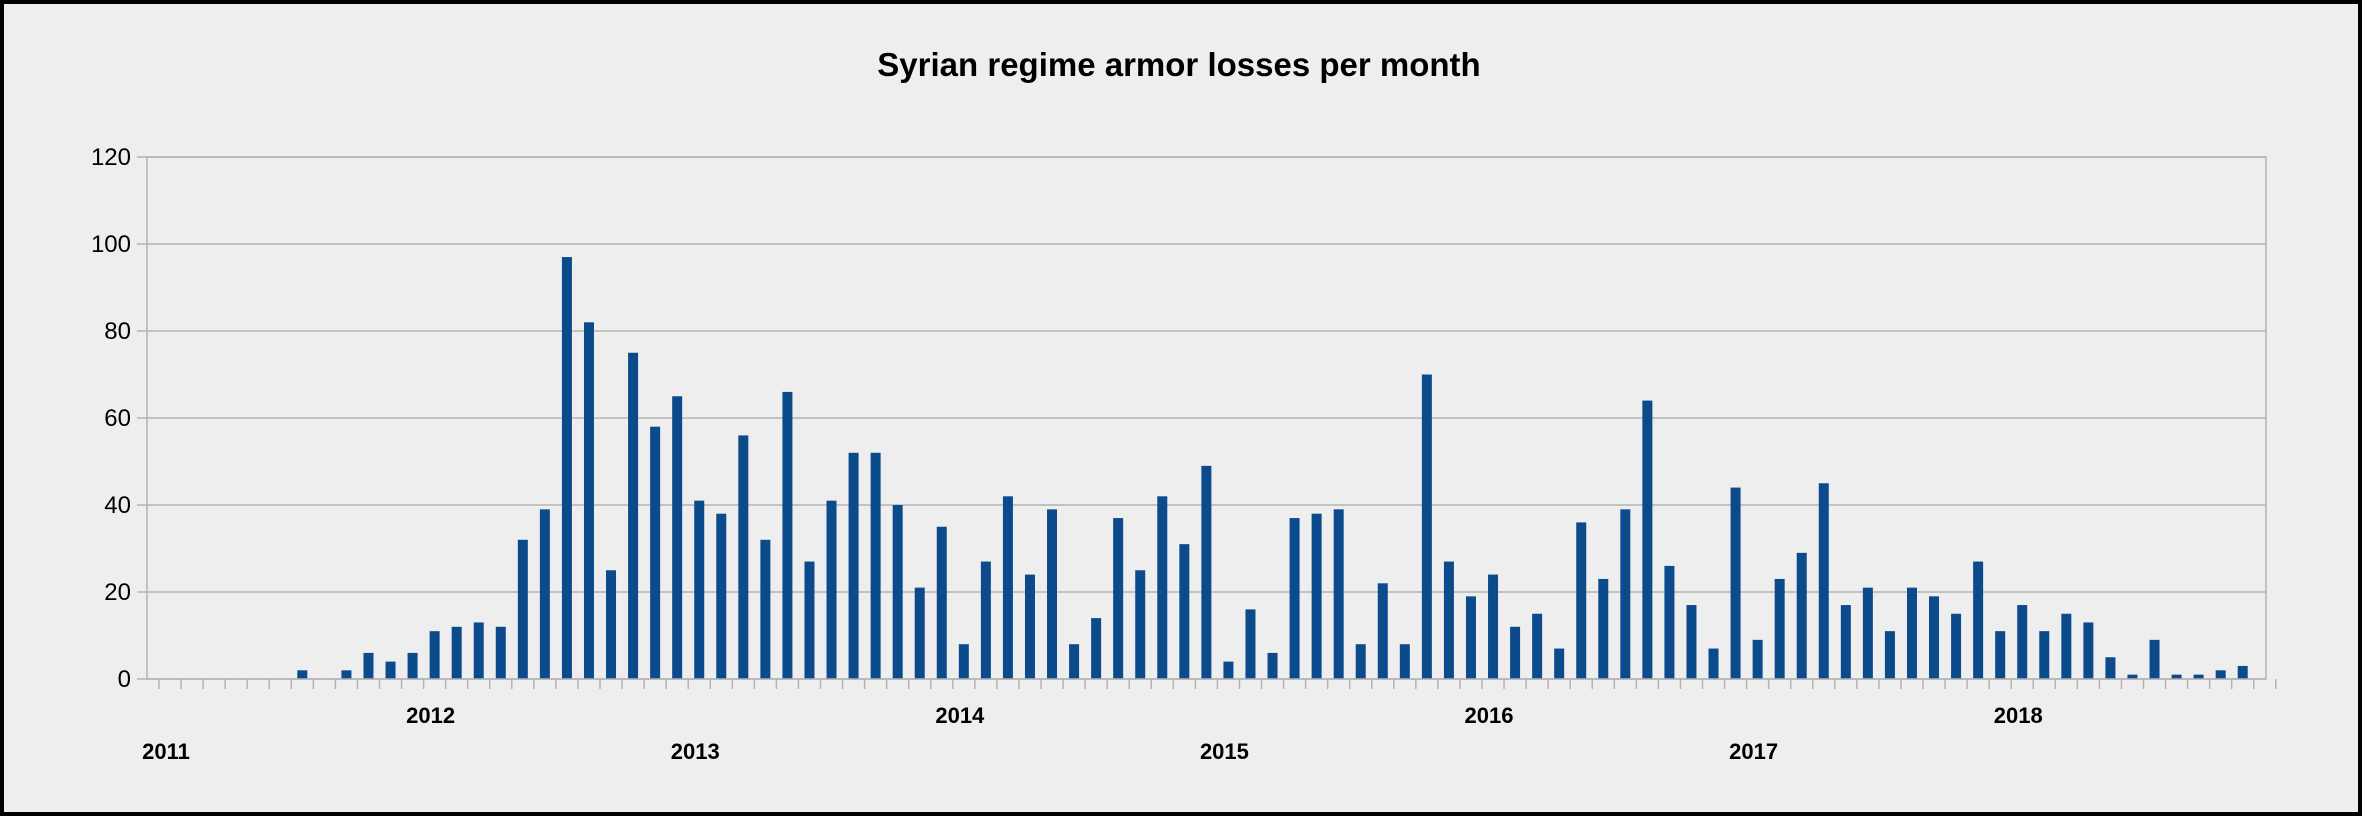 This screenshot has width=2362, height=816. What do you see at coordinates (117, 331) in the screenshot?
I see `y-tick-label: 80` at bounding box center [117, 331].